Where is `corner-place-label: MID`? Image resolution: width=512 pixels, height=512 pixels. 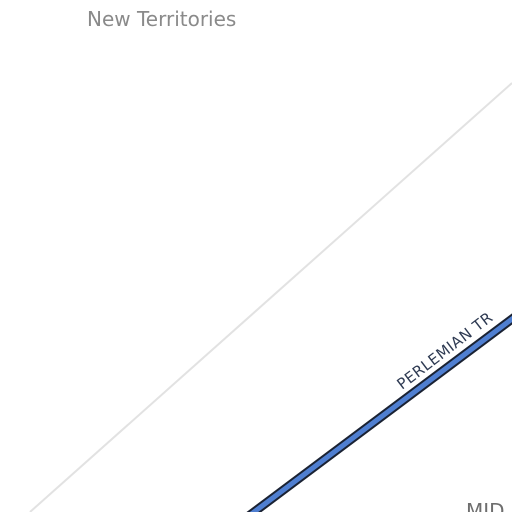
corner-place-label: MID is located at coordinates (485, 505).